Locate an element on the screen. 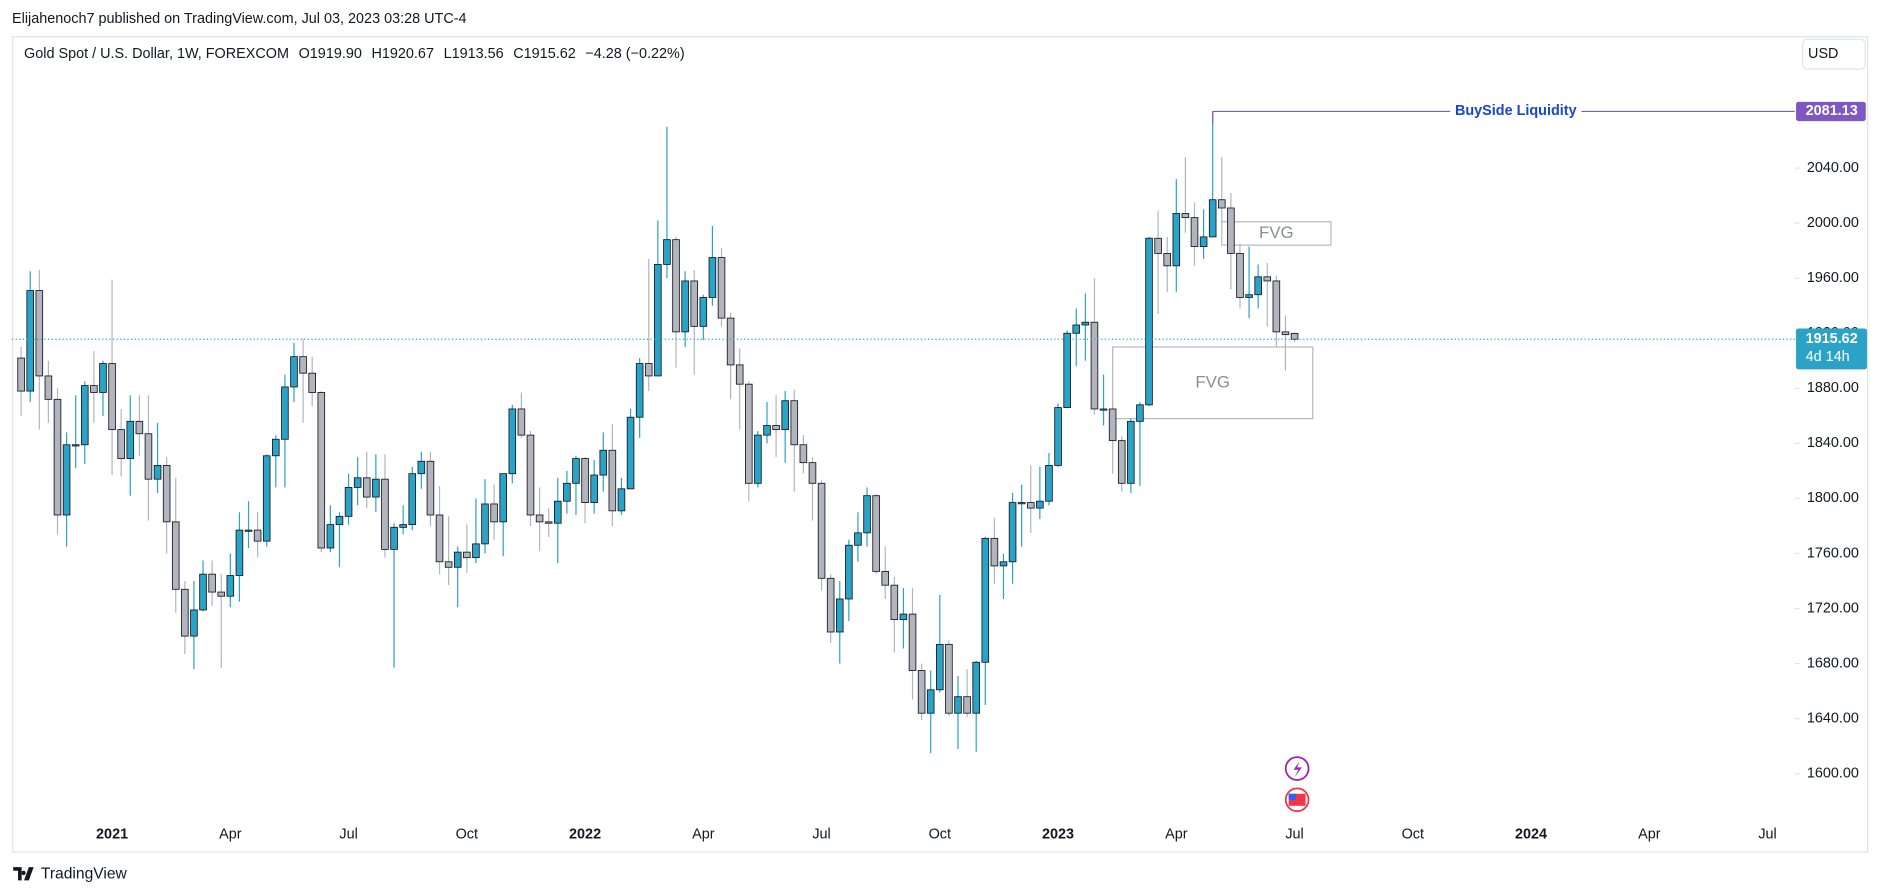 Image resolution: width=1885 pixels, height=896 pixels. liquidity-label: BuySide Liquidity is located at coordinates (1516, 111).